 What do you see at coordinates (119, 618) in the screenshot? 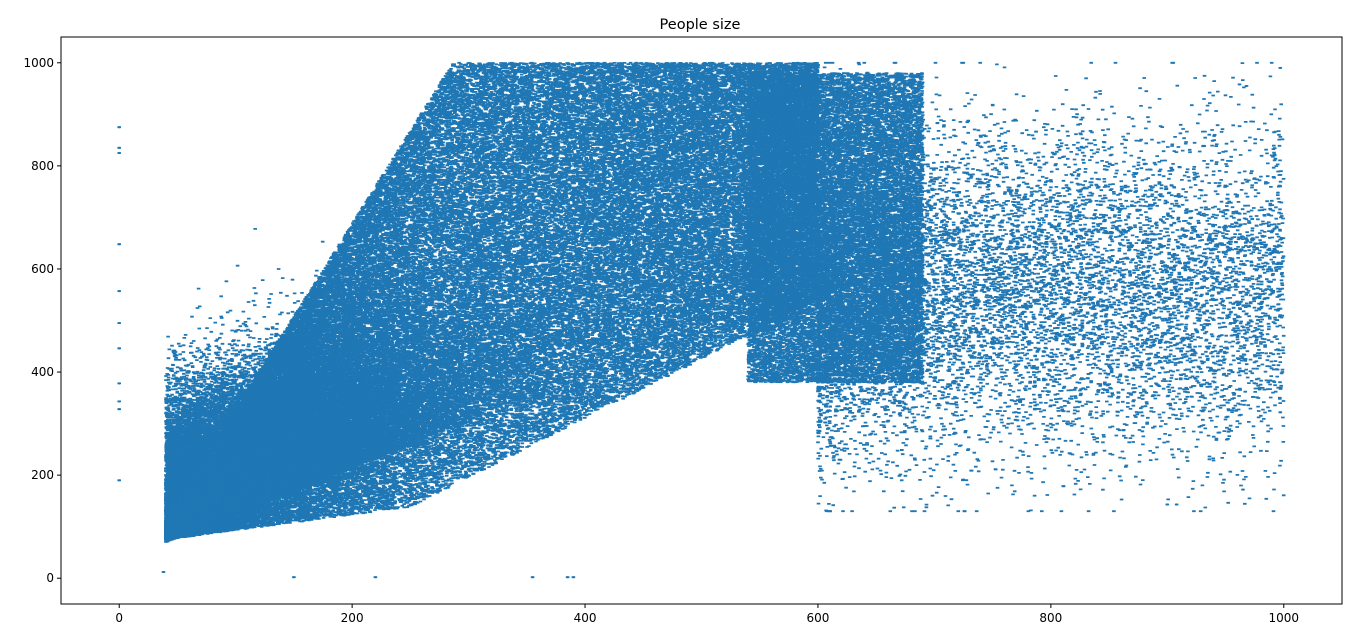
I see `x-tick-label: 0` at bounding box center [119, 618].